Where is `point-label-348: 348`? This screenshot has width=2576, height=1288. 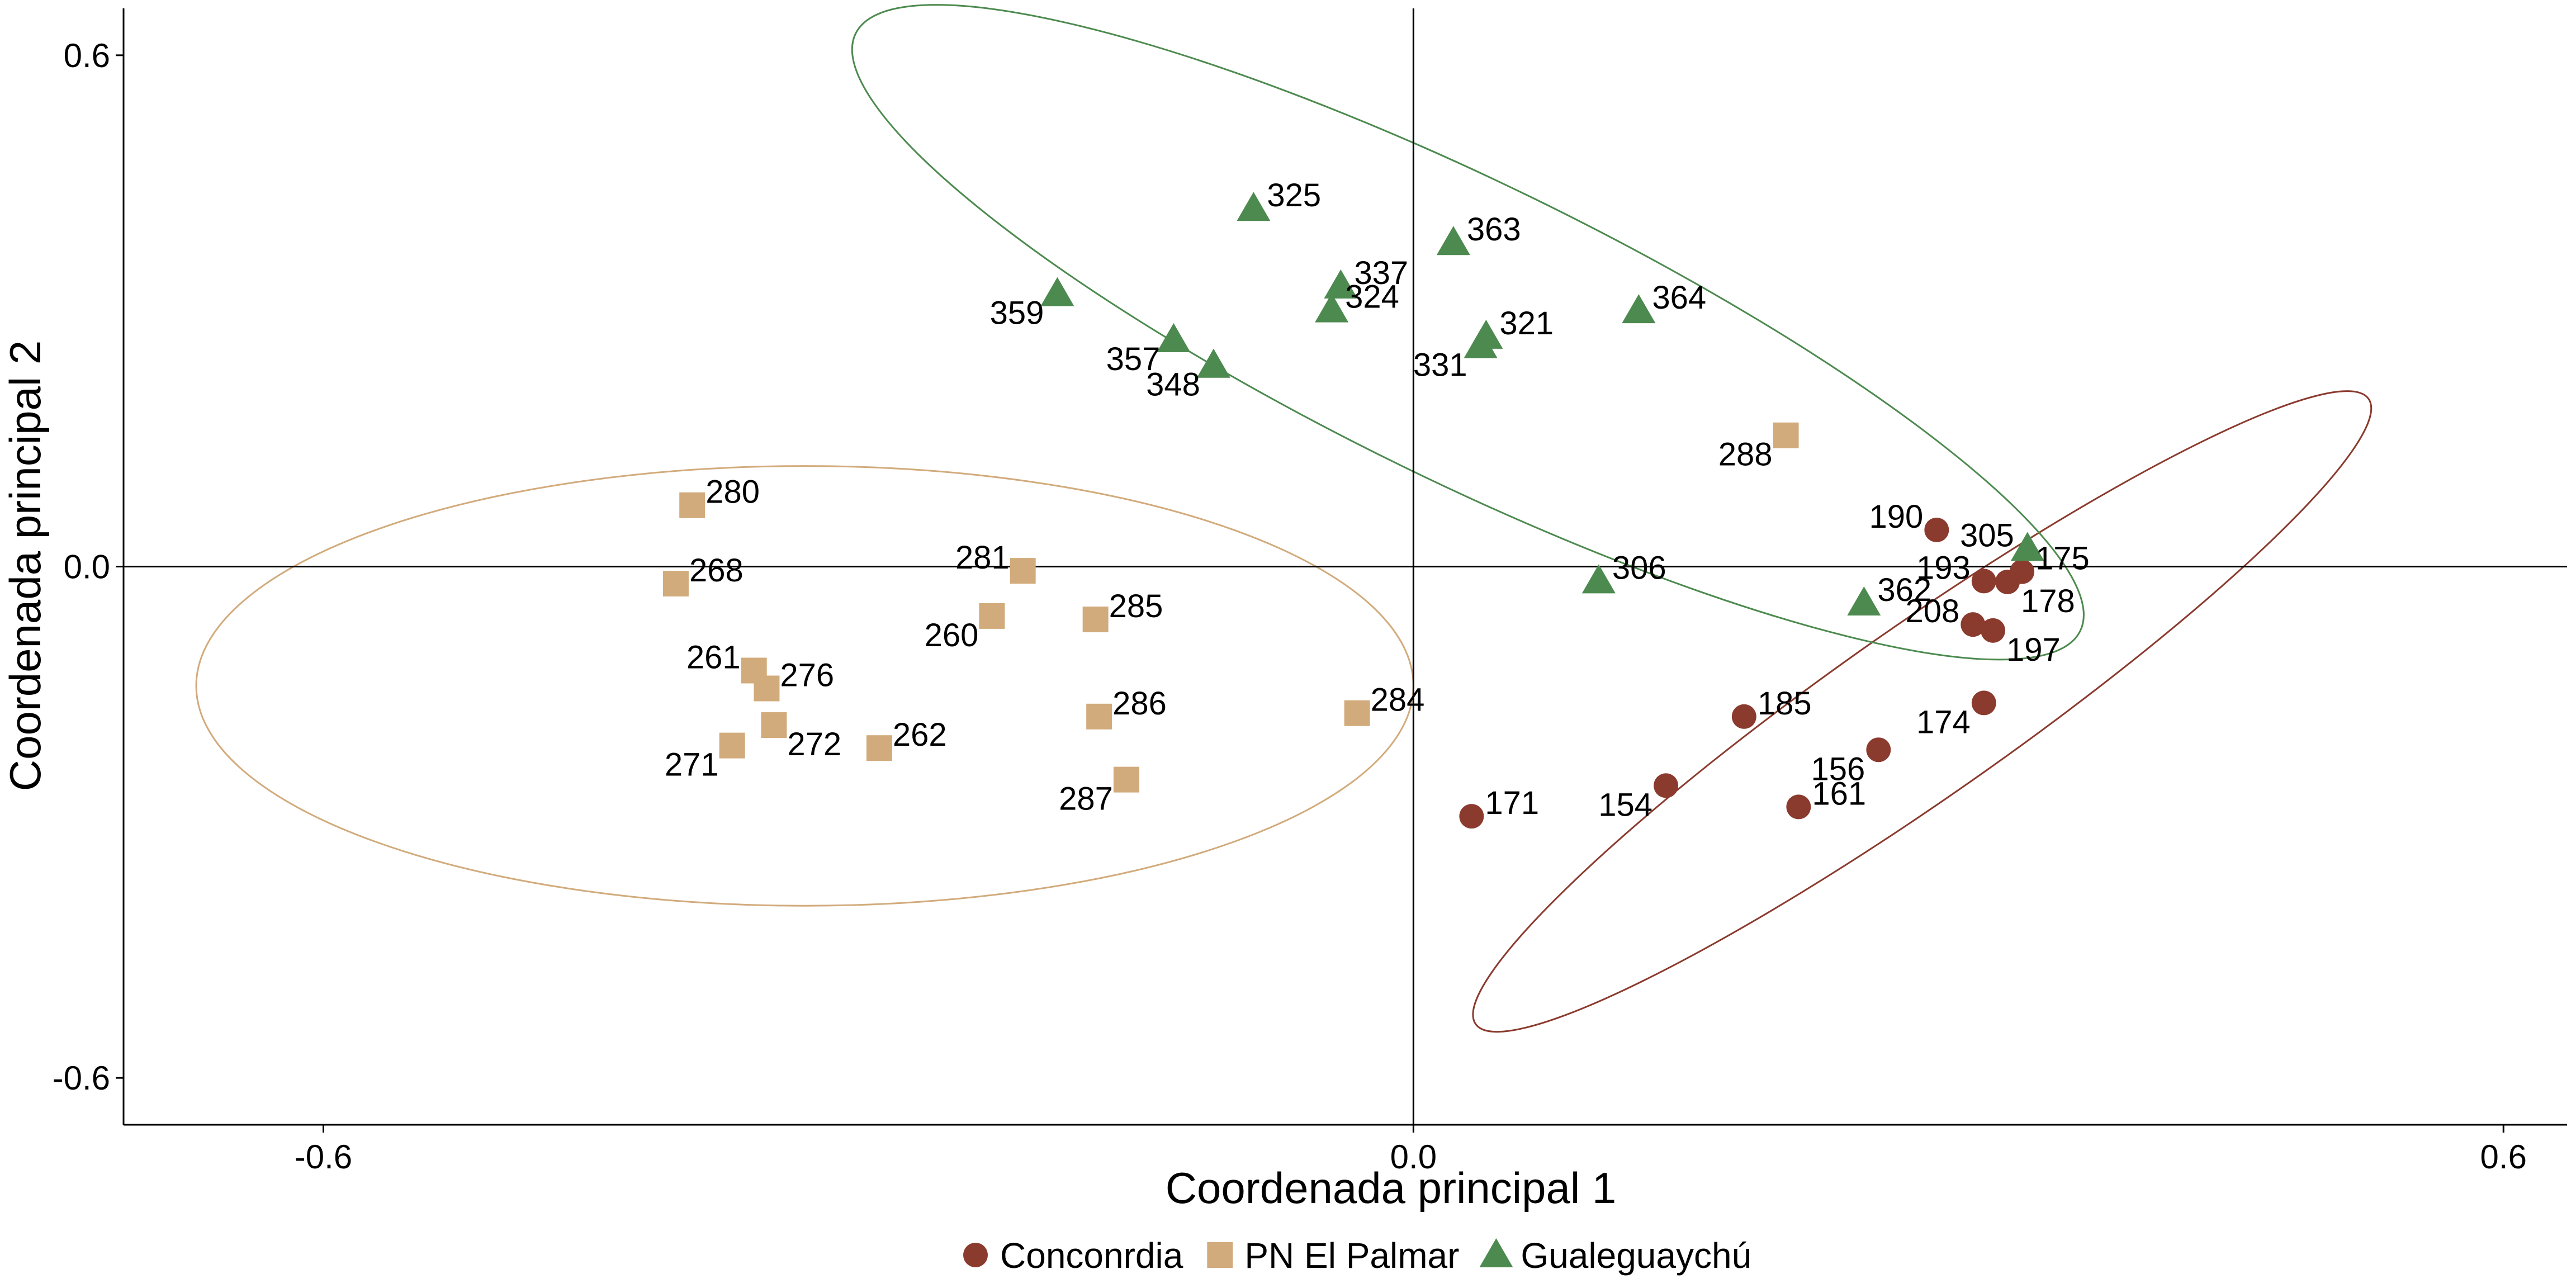 point-label-348: 348 is located at coordinates (1173, 385).